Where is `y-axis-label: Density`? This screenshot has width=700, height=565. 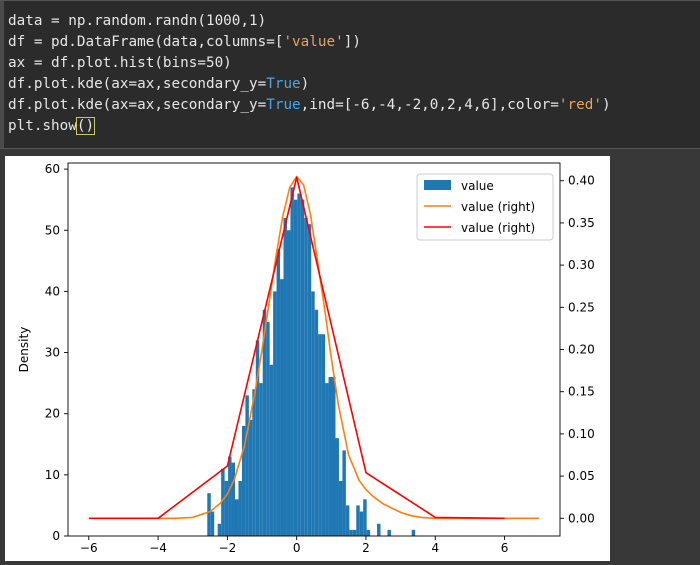
y-axis-label: Density is located at coordinates (24, 350).